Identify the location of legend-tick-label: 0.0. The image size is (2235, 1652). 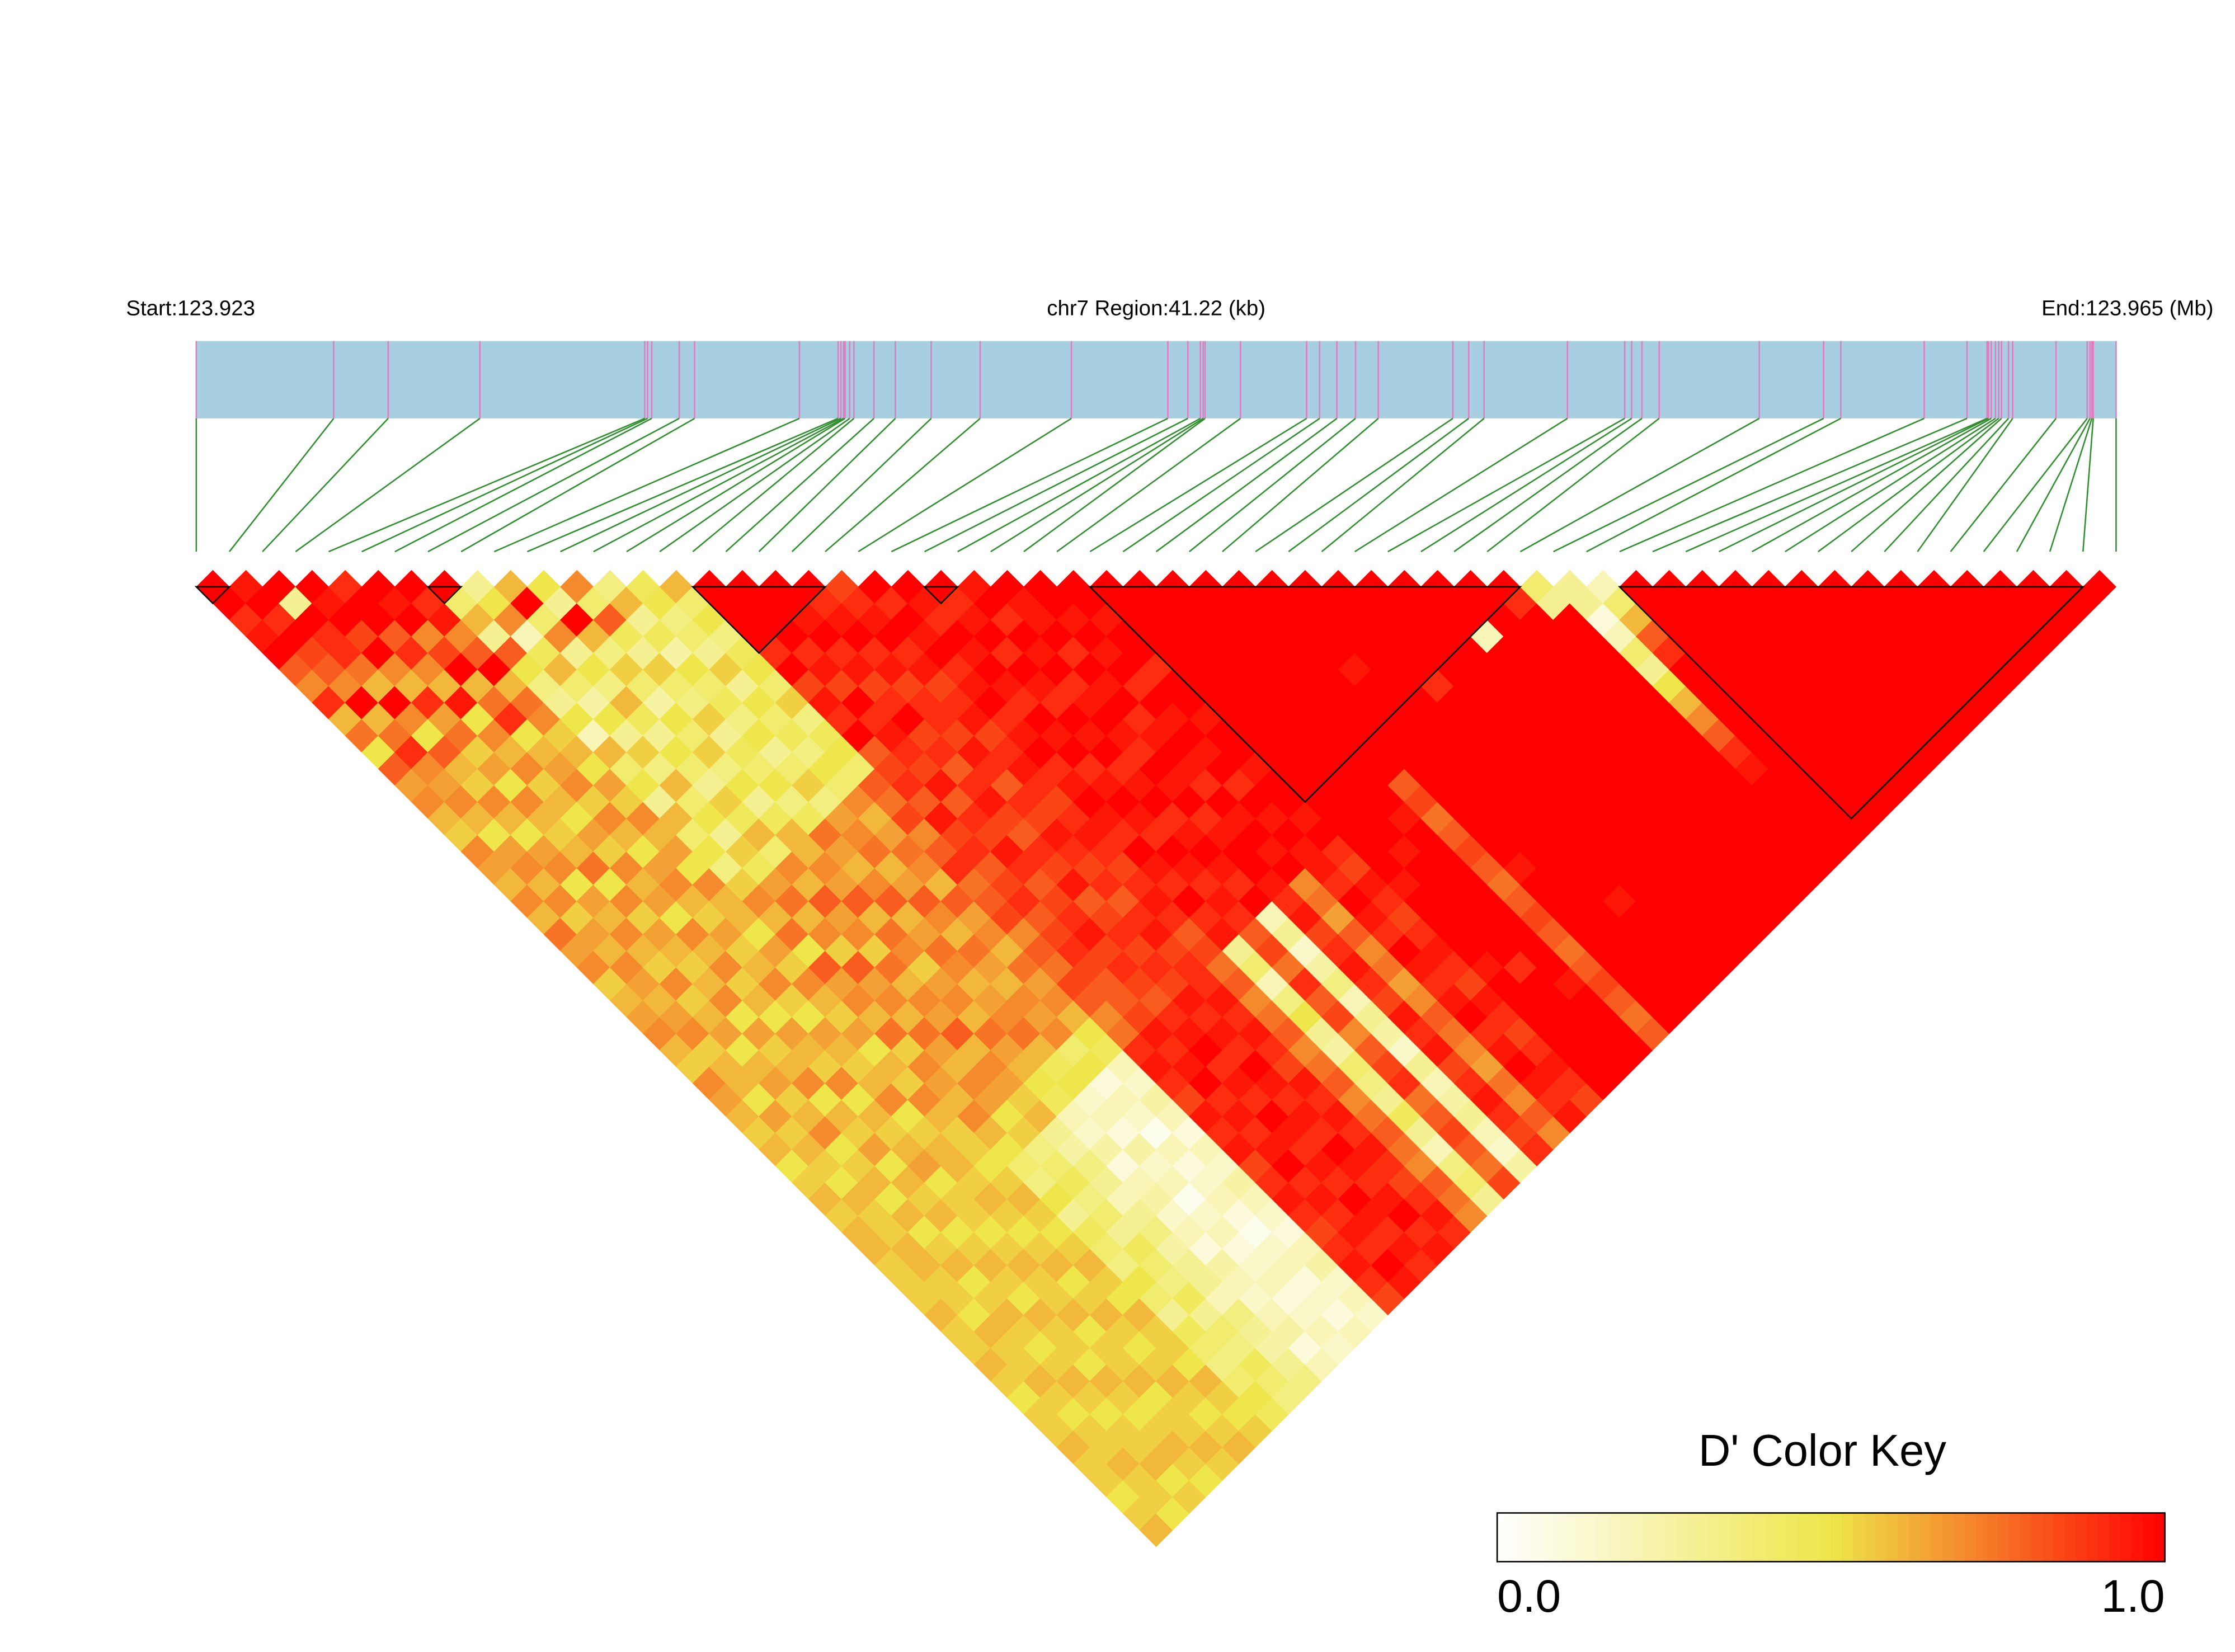
(1529, 1596).